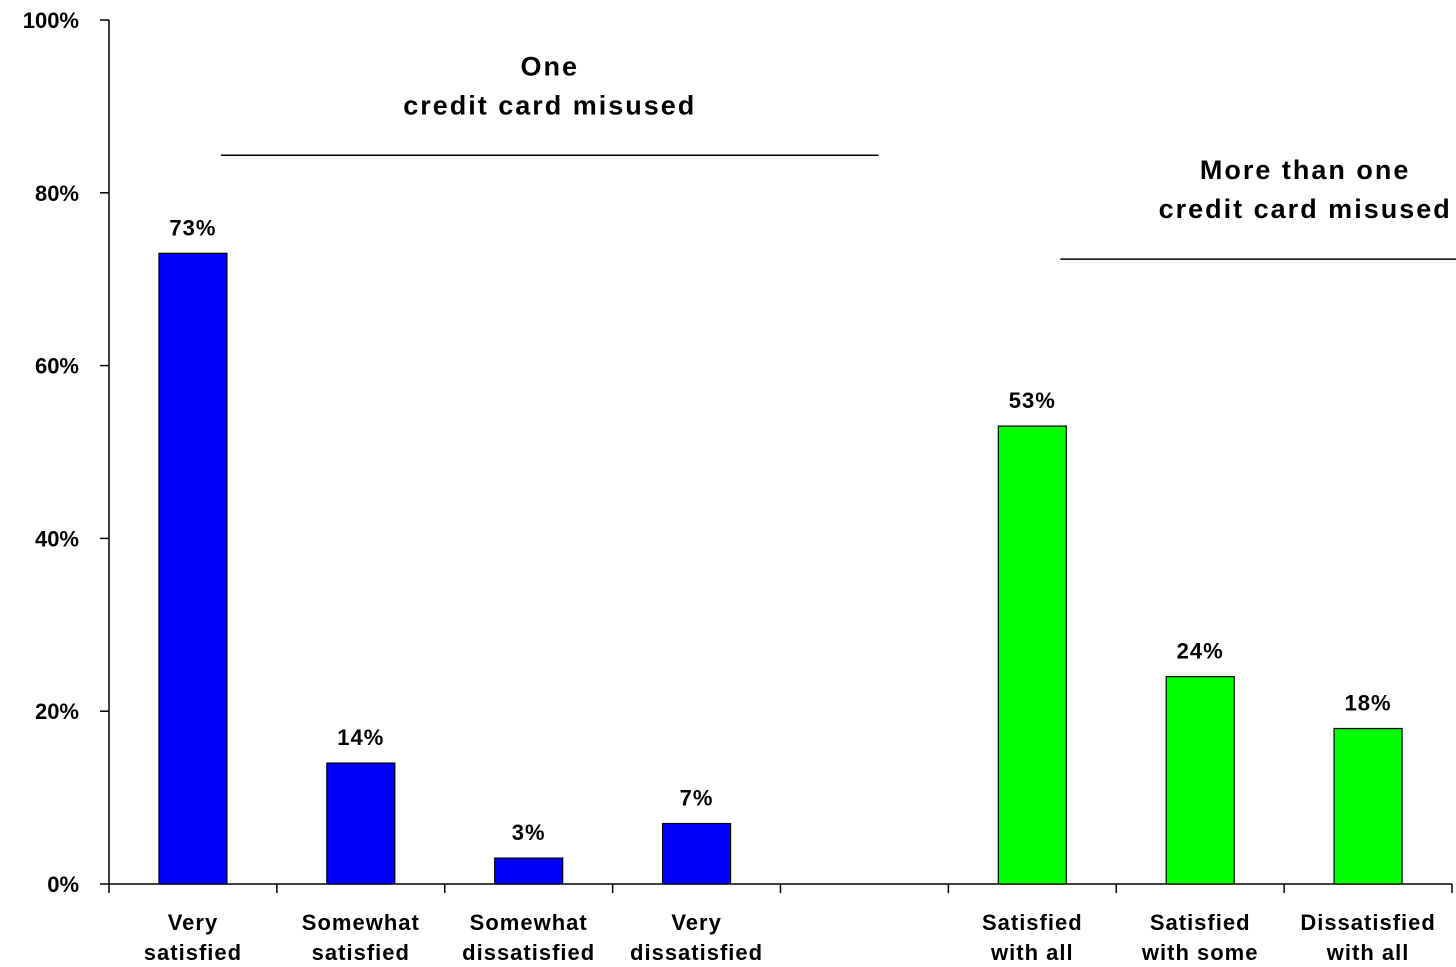  Describe the element at coordinates (1368, 702) in the screenshot. I see `data-label: 18%` at that location.